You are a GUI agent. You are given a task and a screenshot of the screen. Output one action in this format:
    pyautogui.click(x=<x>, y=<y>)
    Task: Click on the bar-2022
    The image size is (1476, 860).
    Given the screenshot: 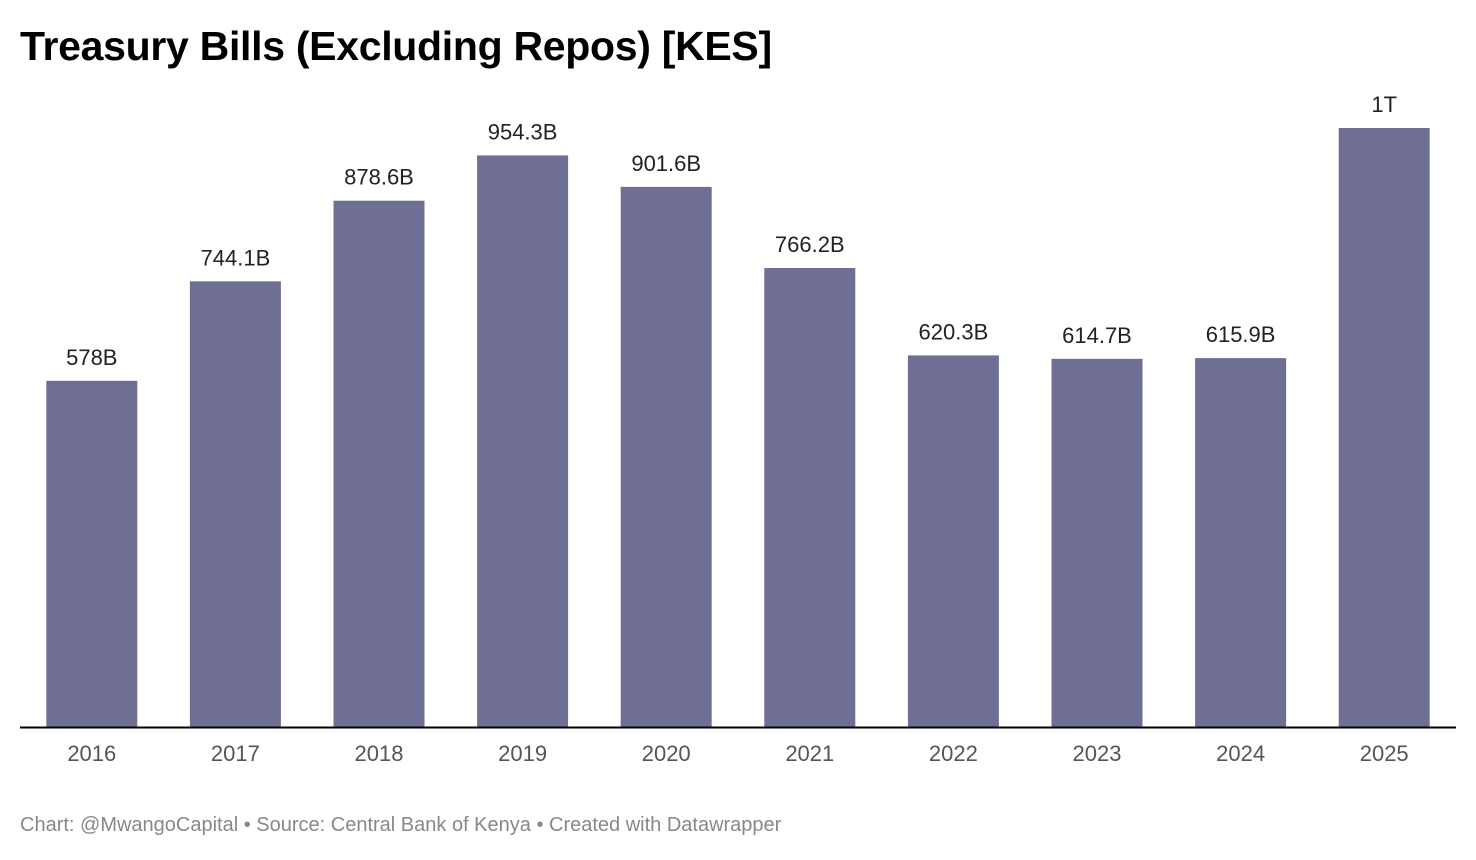 What is the action you would take?
    pyautogui.click(x=953, y=541)
    